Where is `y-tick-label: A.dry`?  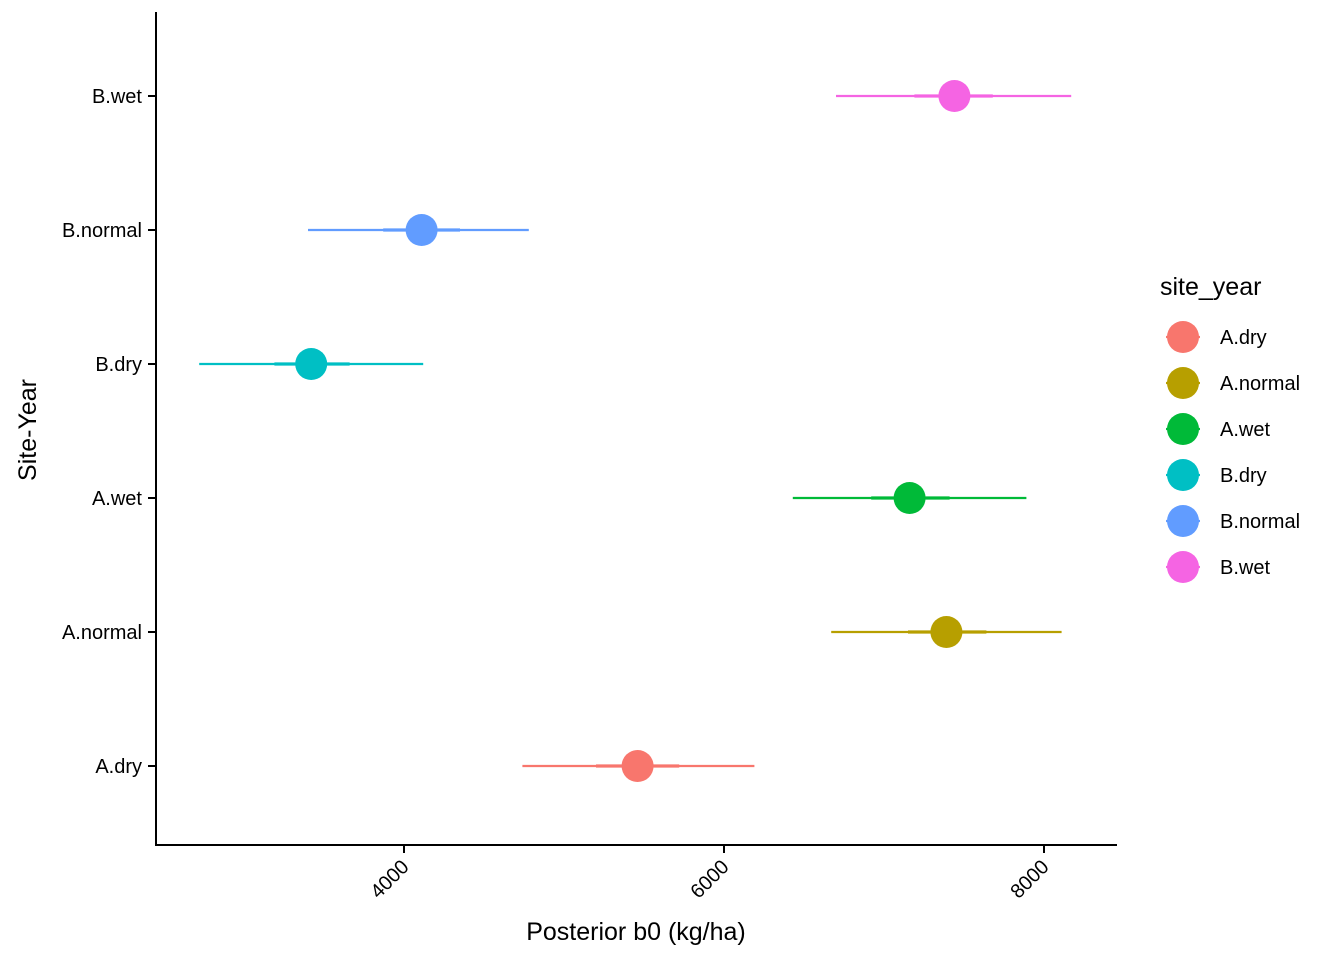
y-tick-label: A.dry is located at coordinates (118, 767).